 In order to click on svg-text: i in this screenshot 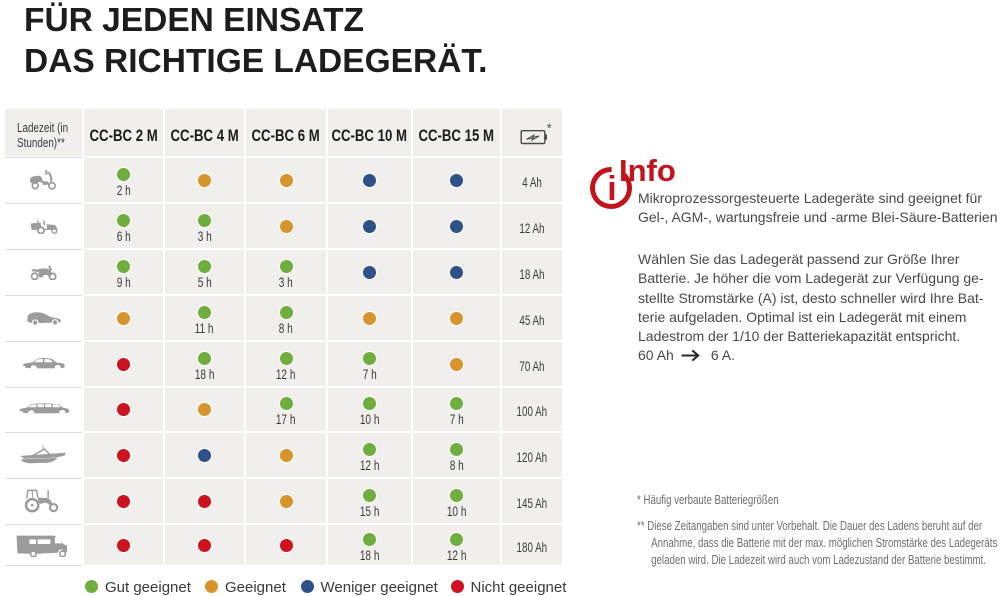, I will do `click(611, 189)`.